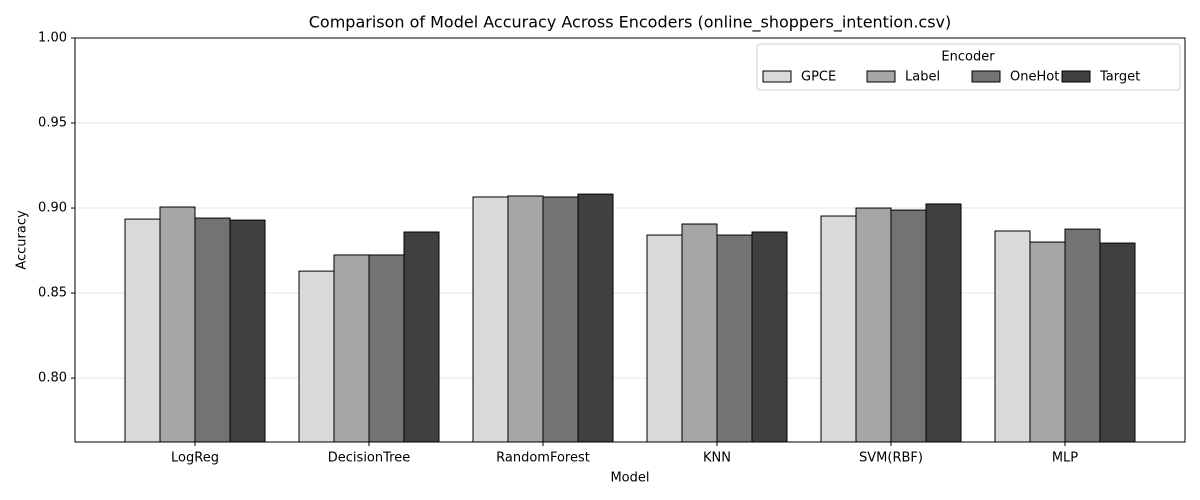 The width and height of the screenshot is (1200, 500). Describe the element at coordinates (195, 458) in the screenshot. I see `x-tick-label: LogReg` at that location.